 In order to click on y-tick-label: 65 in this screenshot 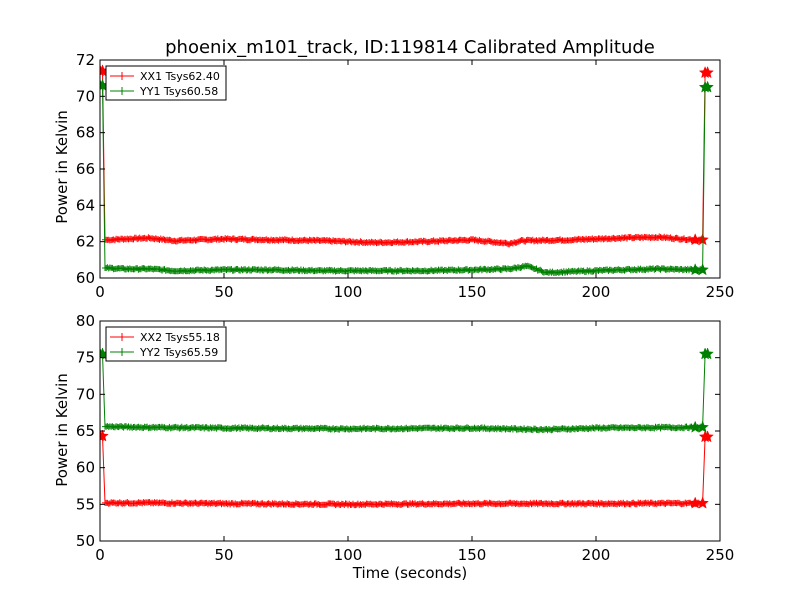, I will do `click(85, 431)`.